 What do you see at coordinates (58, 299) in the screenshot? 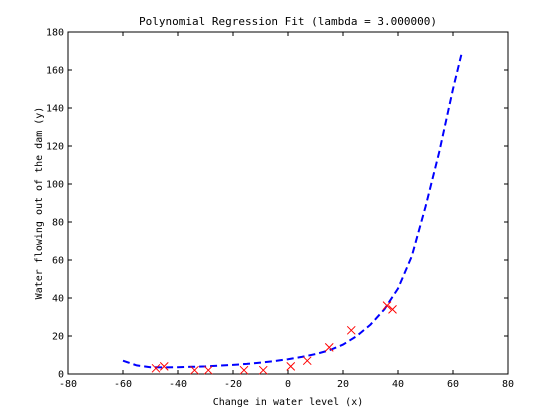
I see `y-tick-label: 40` at bounding box center [58, 299].